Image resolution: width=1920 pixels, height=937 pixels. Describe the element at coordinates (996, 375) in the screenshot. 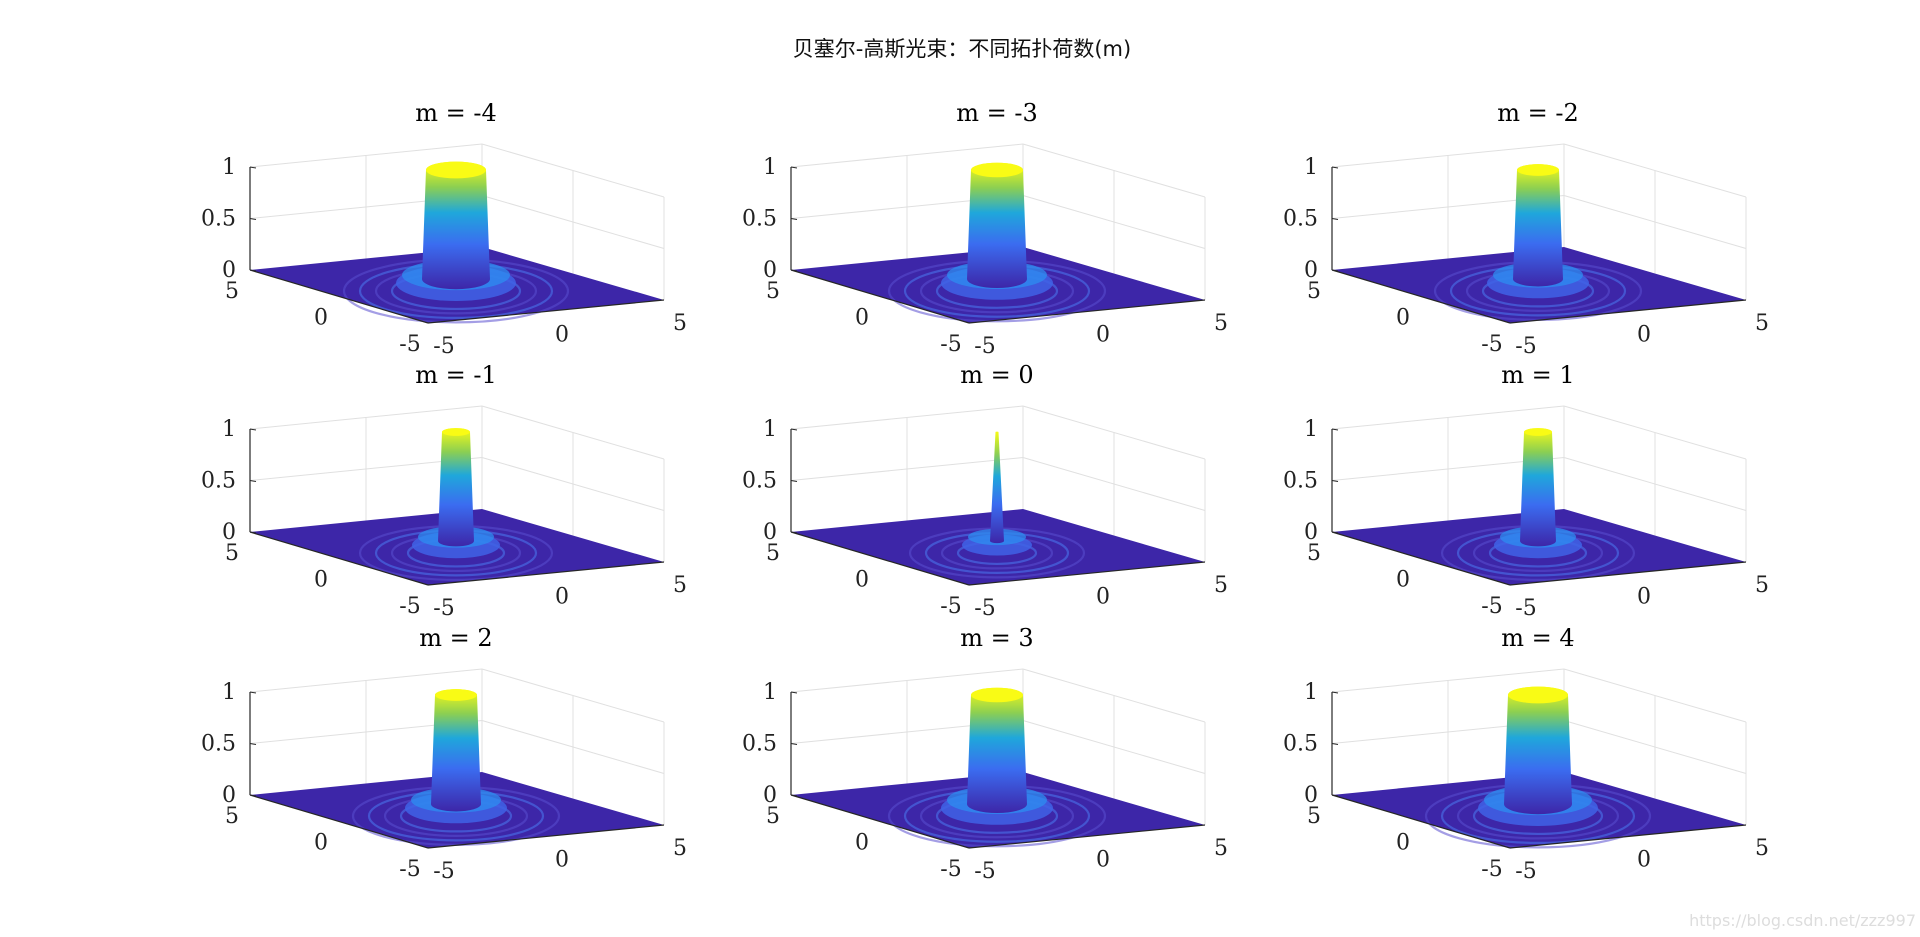

I see `subplot-title: m = 0` at that location.